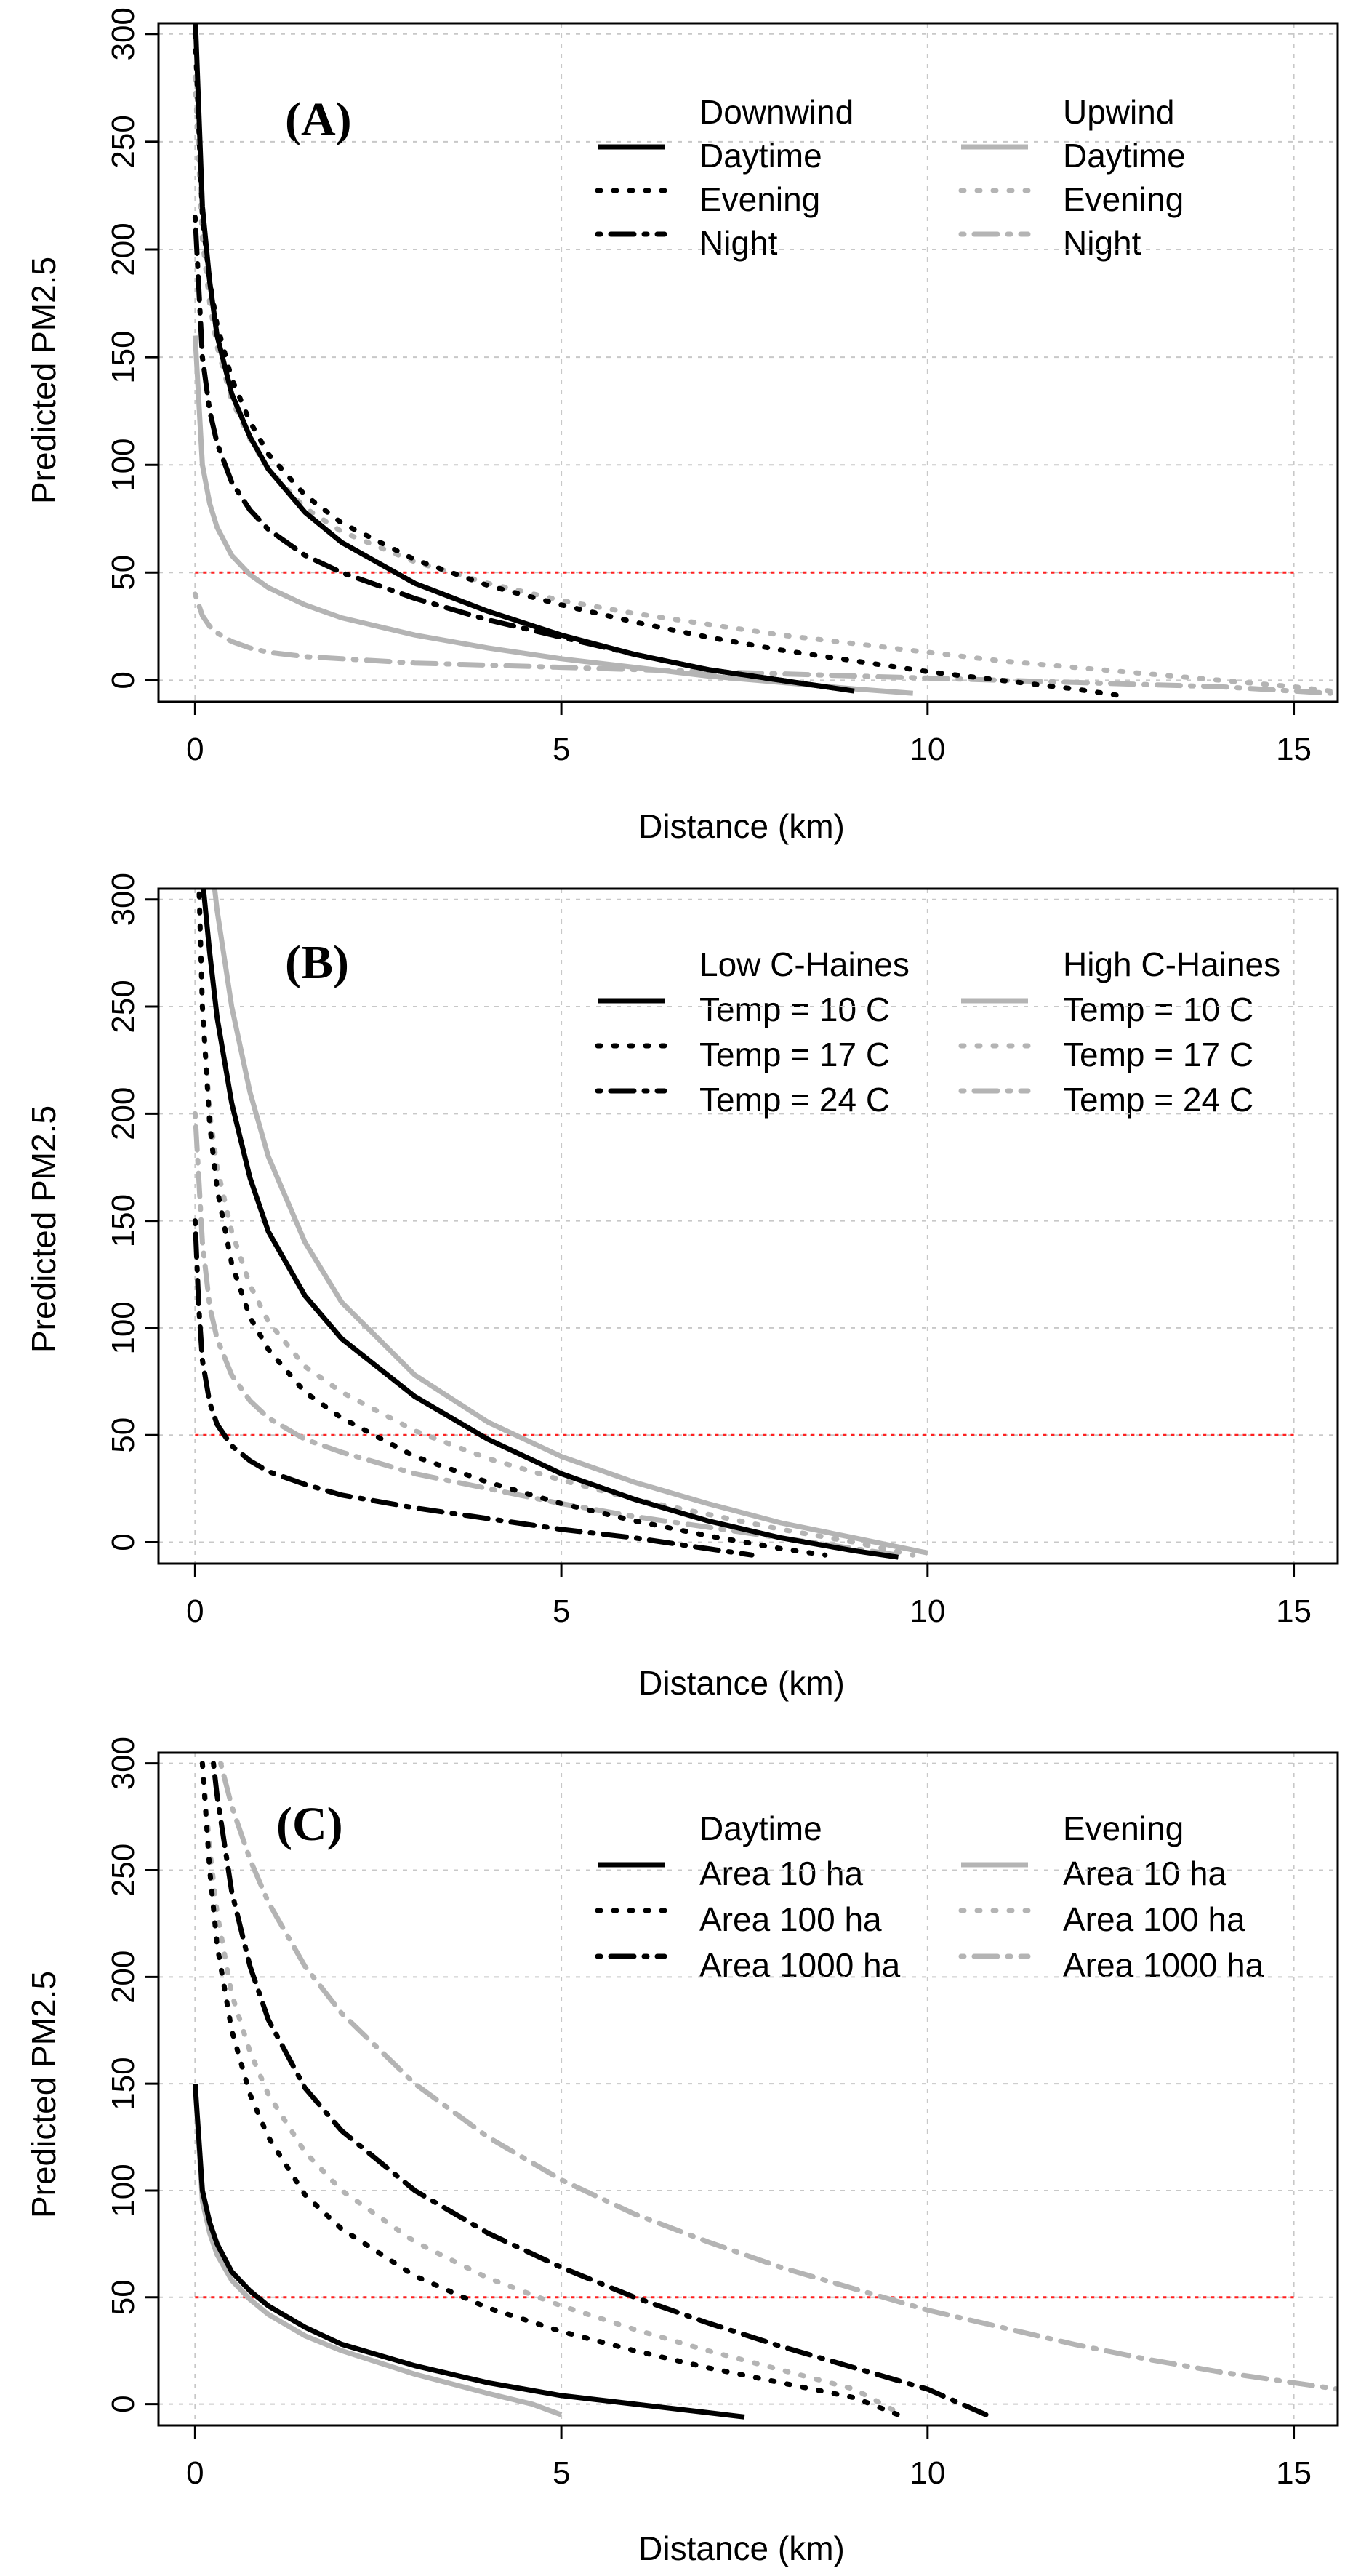  What do you see at coordinates (123, 464) in the screenshot?
I see `panel-a-y-tick-label-100: 100` at bounding box center [123, 464].